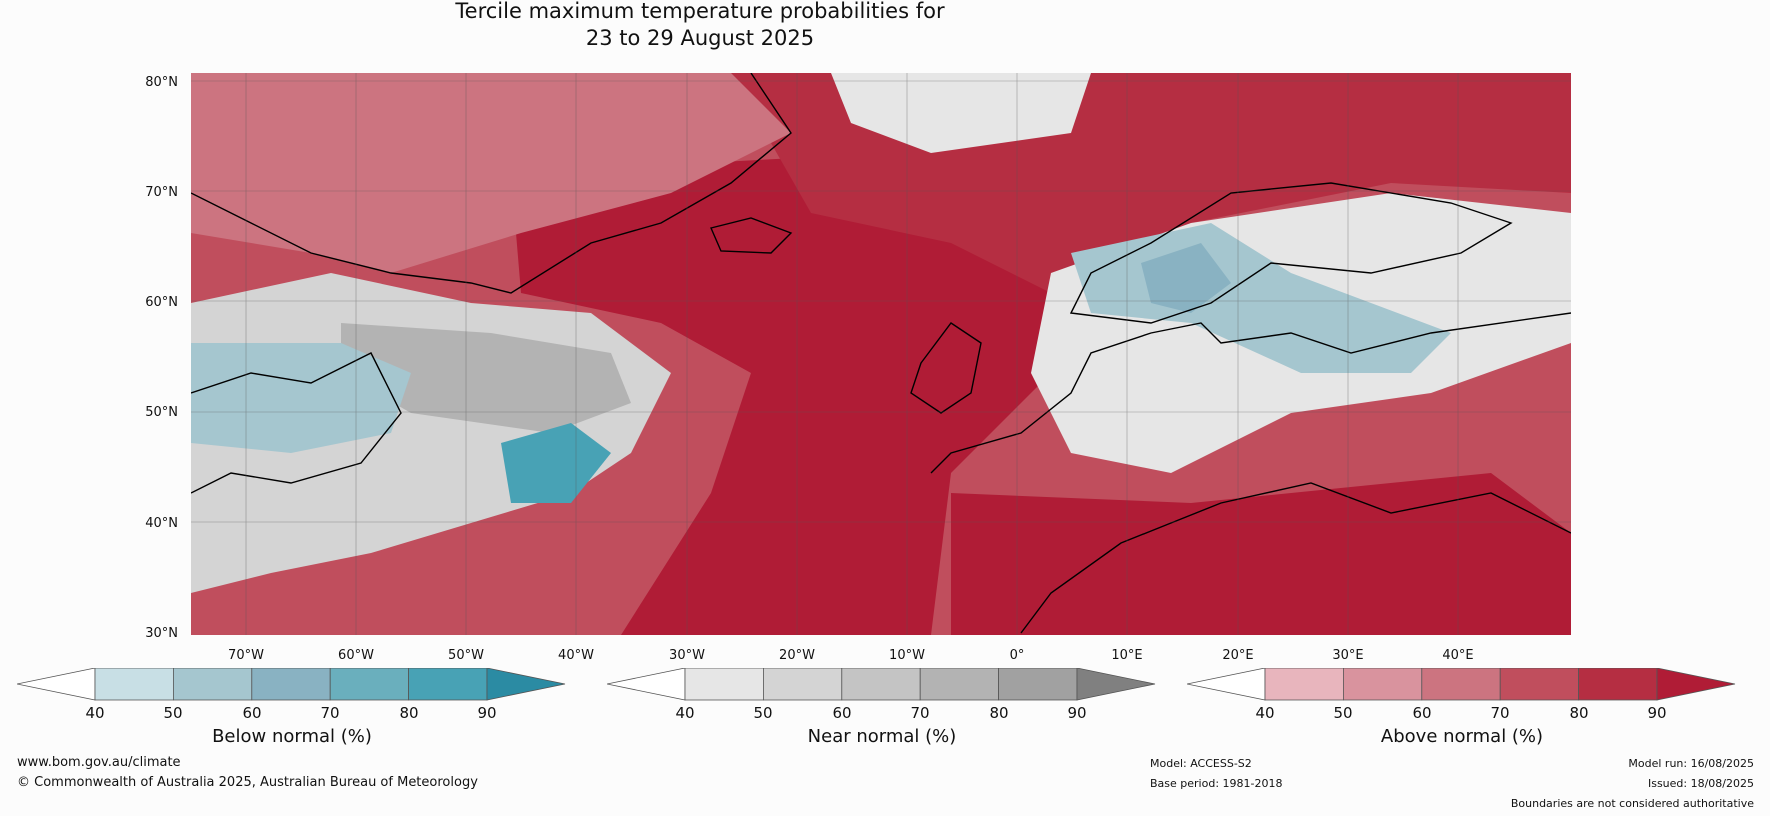 Image resolution: width=1770 pixels, height=816 pixels. Describe the element at coordinates (173, 713) in the screenshot. I see `tick-below-50: 50` at that location.